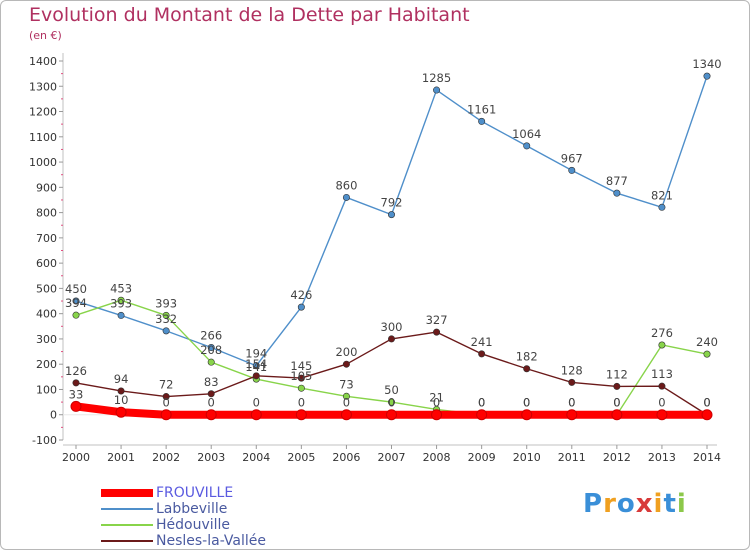 This screenshot has height=550, width=750. What do you see at coordinates (211, 541) in the screenshot?
I see `legend-label: Nesles-la-Vallée` at bounding box center [211, 541].